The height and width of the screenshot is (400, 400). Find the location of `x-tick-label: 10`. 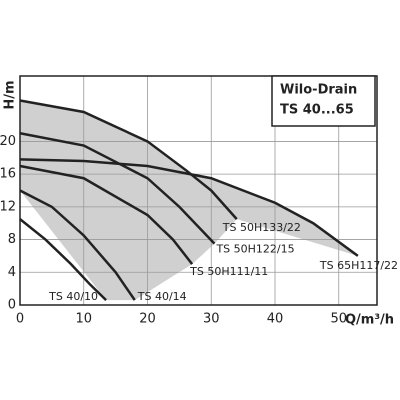

x-tick-label: 10 is located at coordinates (83, 319).